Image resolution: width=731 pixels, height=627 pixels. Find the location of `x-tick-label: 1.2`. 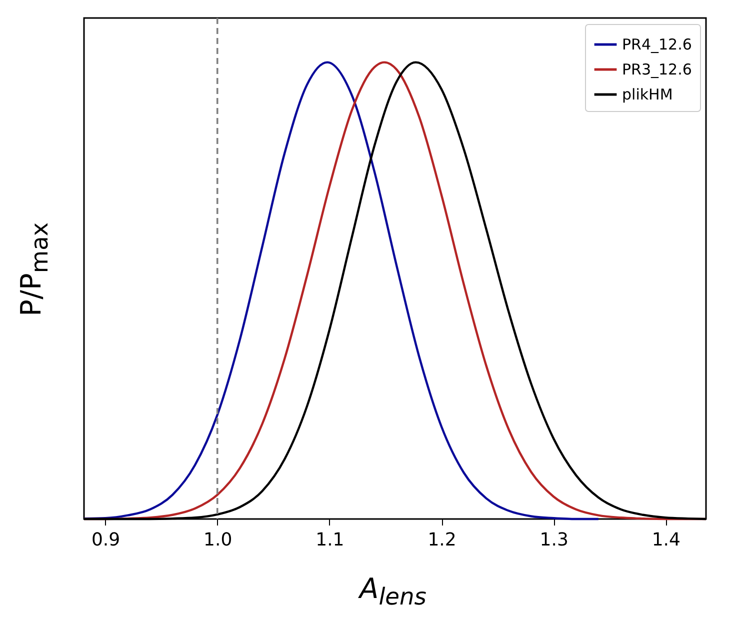

x-tick-label: 1.2 is located at coordinates (442, 540).